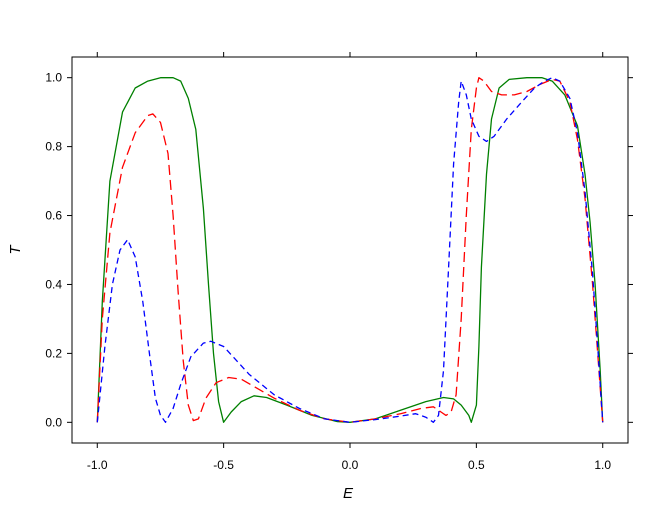  I want to click on x-tick-label: 1.0, so click(602, 465).